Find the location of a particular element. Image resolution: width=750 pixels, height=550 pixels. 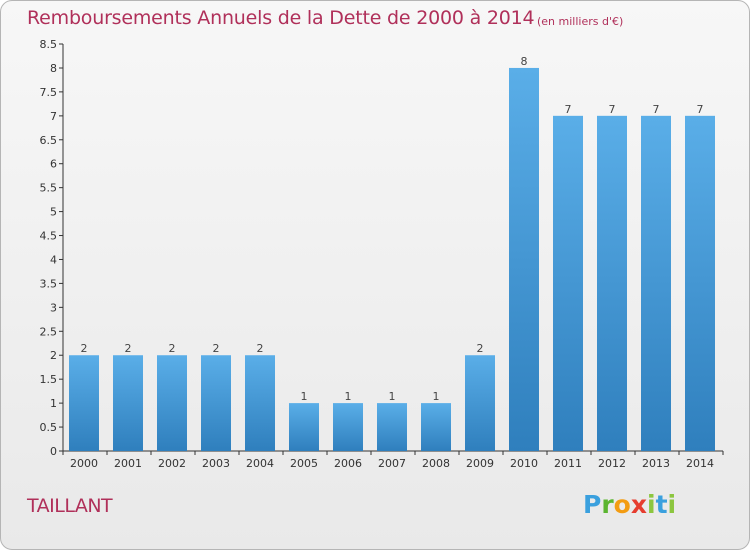

y-tick-label: 8.5 is located at coordinates (49, 44).